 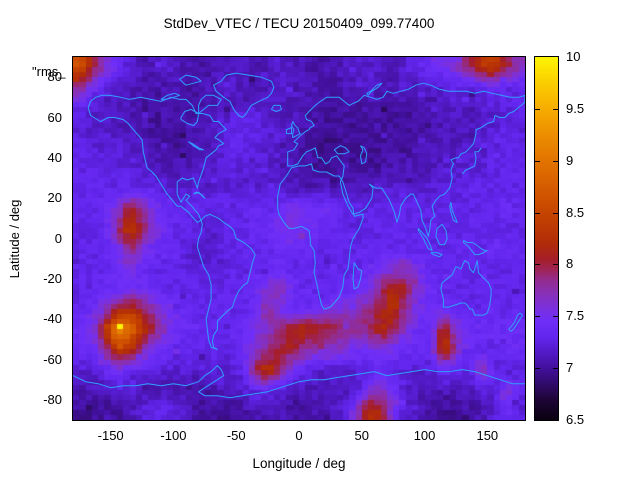 I want to click on x-axis-label: Longitude / deg, so click(x=299, y=463).